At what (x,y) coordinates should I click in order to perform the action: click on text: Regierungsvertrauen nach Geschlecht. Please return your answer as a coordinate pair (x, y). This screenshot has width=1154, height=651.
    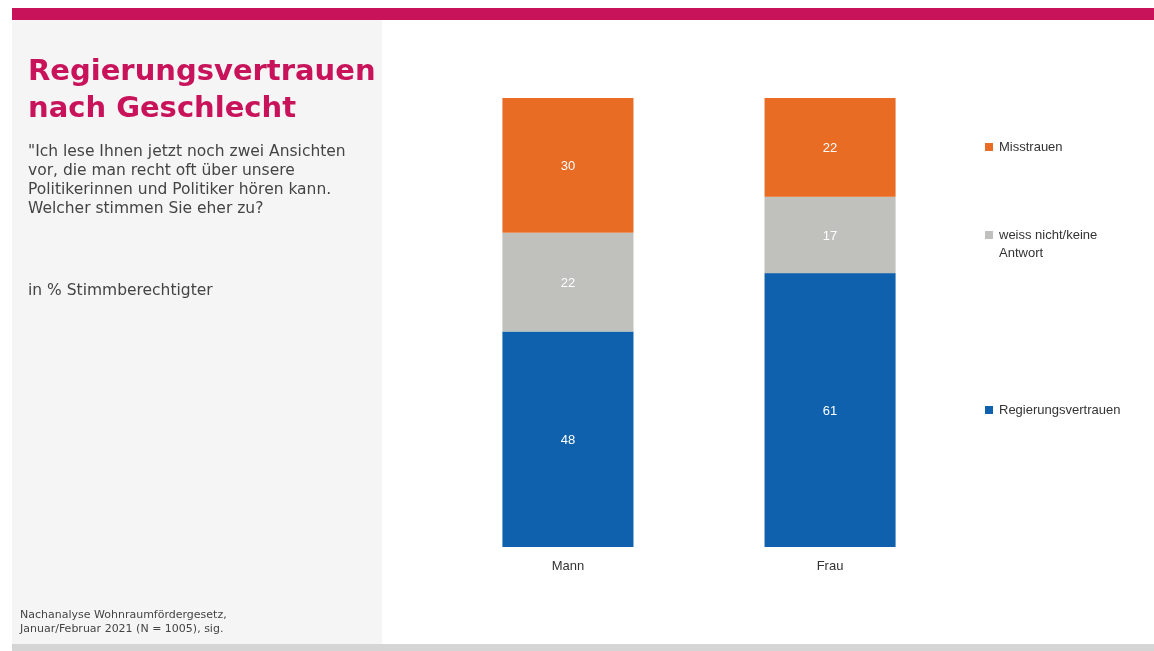
    Looking at the image, I should click on (202, 89).